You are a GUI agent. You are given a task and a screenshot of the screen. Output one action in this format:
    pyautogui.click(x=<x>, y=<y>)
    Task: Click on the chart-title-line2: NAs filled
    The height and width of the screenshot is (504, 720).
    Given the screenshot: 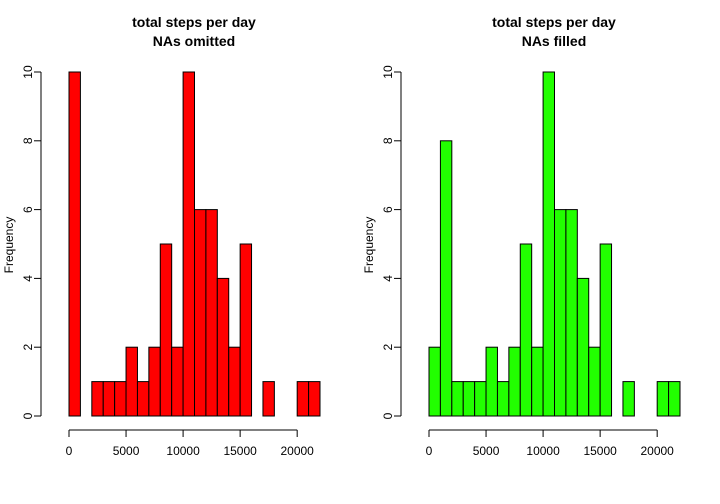 What is the action you would take?
    pyautogui.click(x=554, y=41)
    